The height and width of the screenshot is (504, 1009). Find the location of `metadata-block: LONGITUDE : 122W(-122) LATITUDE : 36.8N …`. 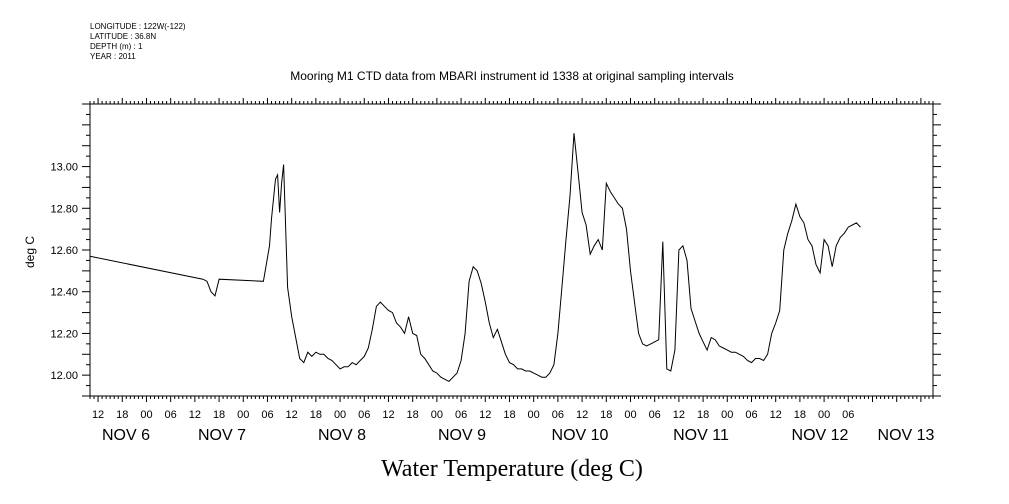

metadata-block: LONGITUDE : 122W(-122) LATITUDE : 36.8N … is located at coordinates (138, 42).